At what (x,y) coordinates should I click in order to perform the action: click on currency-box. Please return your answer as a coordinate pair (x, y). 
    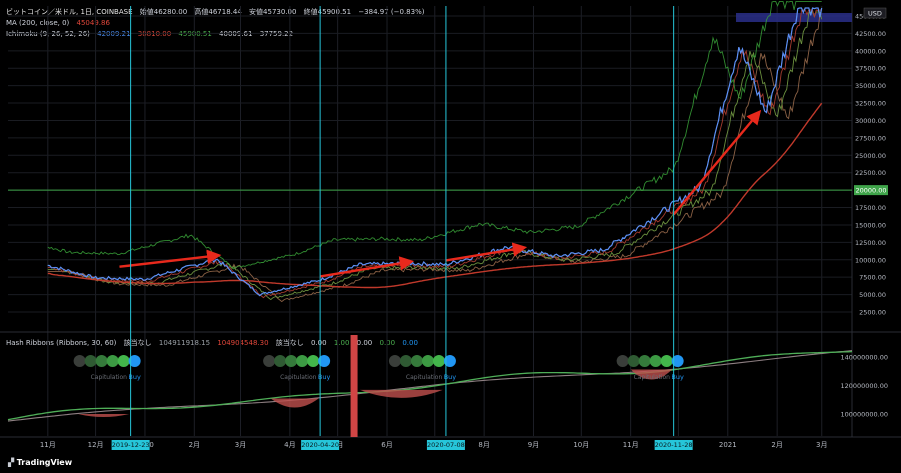
    Looking at the image, I should click on (875, 13).